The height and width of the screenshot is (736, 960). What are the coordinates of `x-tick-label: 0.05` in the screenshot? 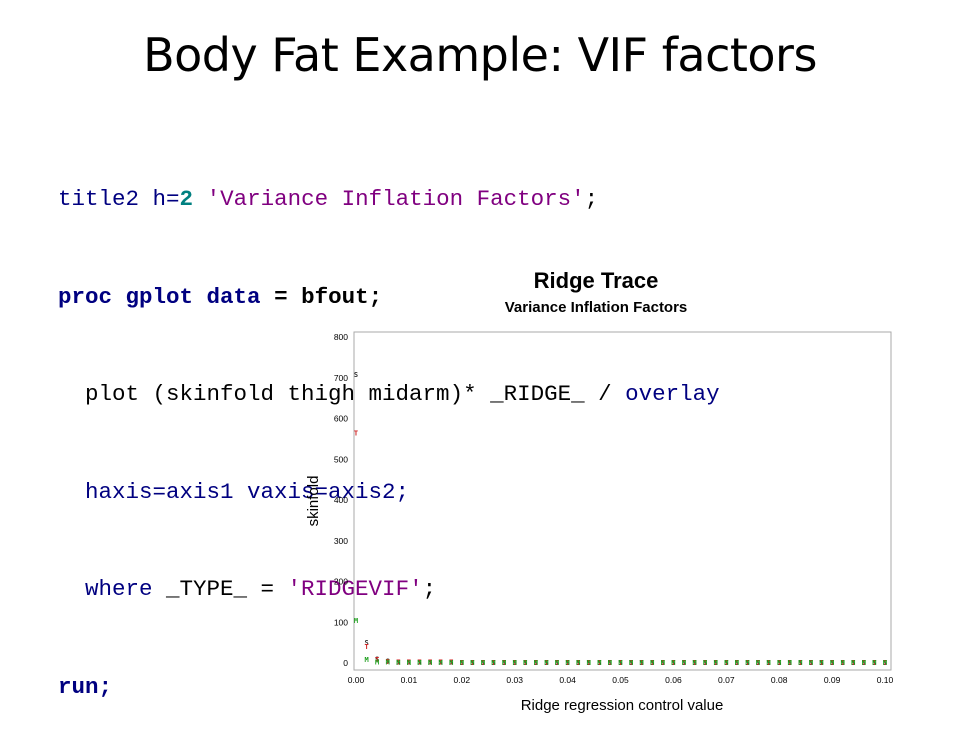 It's located at (620, 680).